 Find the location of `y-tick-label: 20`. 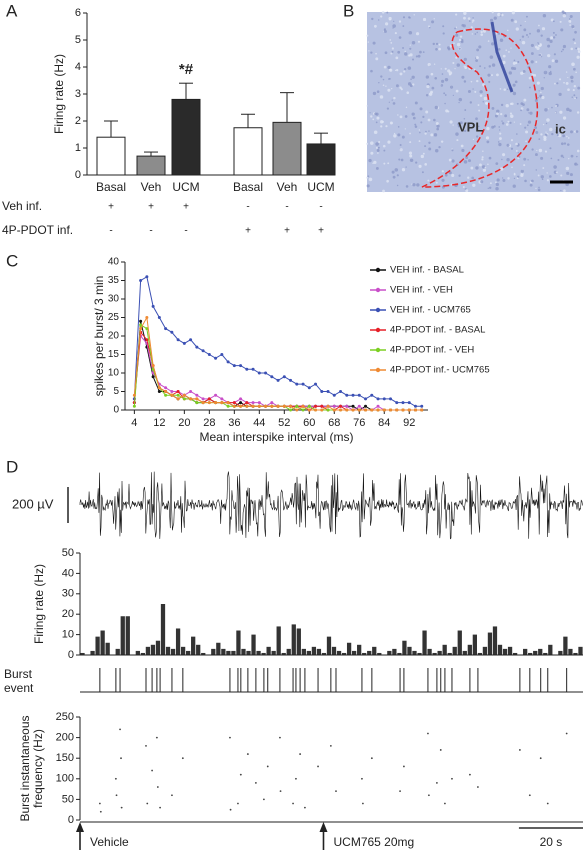

y-tick-label: 20 is located at coordinates (68, 614).